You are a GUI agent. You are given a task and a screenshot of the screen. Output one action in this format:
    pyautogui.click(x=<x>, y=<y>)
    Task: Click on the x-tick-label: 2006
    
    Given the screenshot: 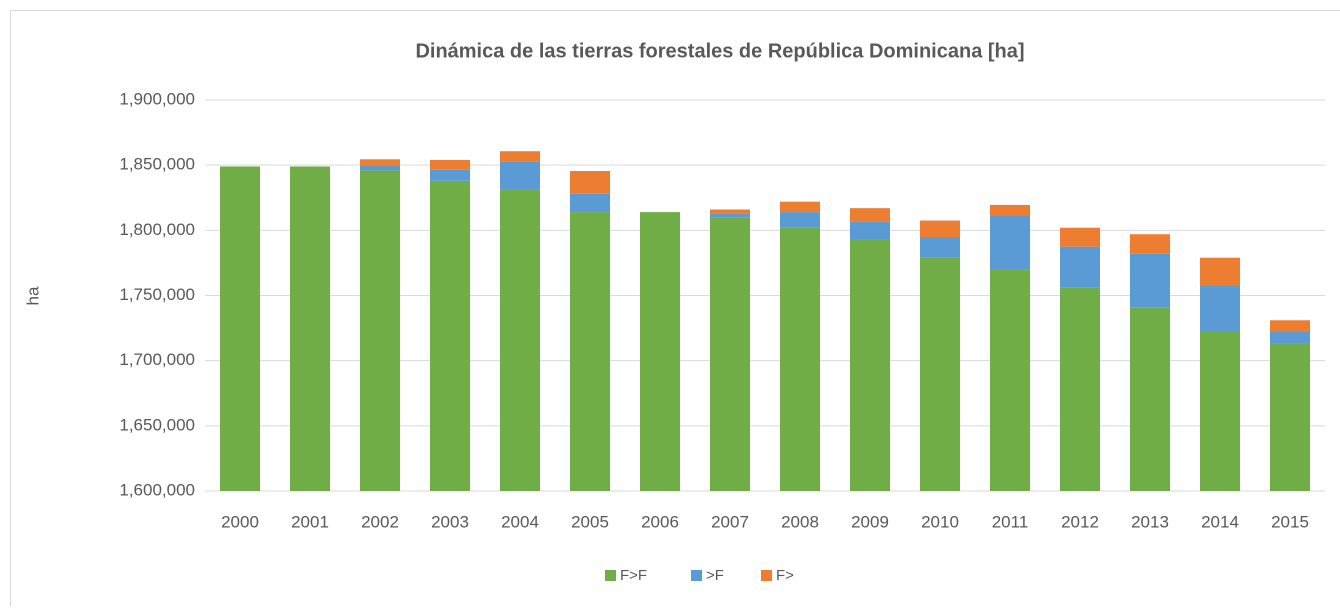 What is the action you would take?
    pyautogui.click(x=660, y=521)
    